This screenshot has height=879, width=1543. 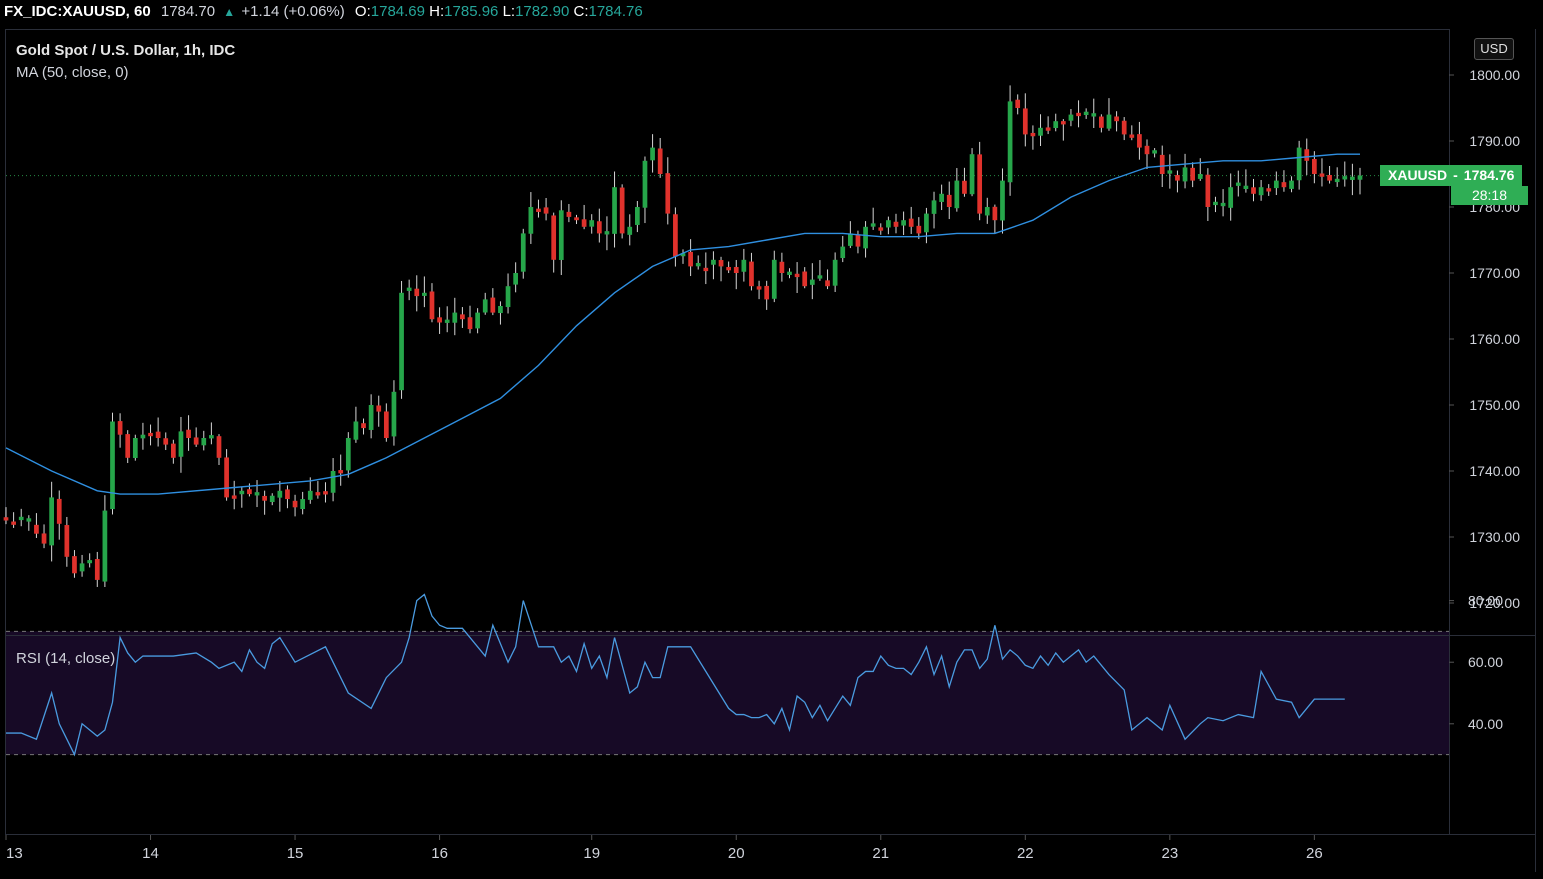 I want to click on price-tick-label: 1800.00, so click(x=1494, y=75).